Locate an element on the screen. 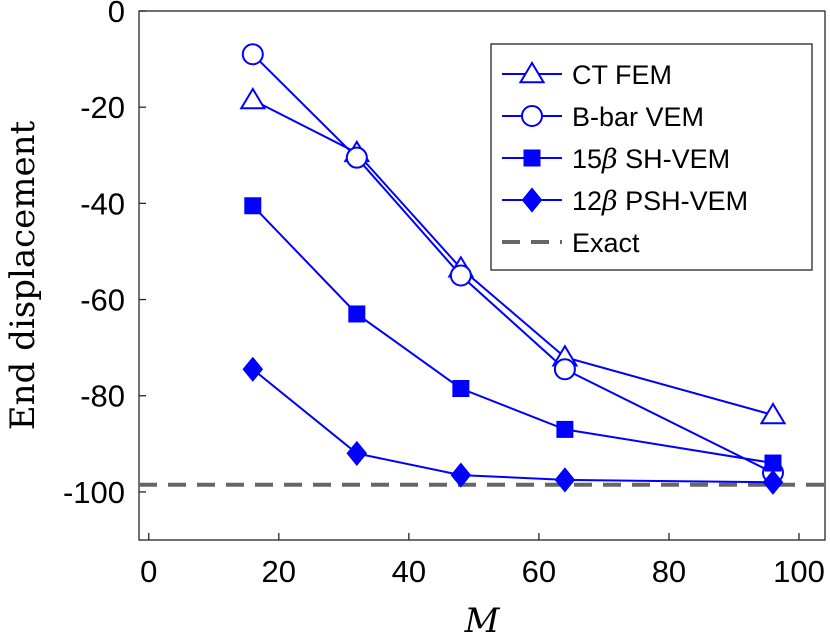  y-tick-label: -80 is located at coordinates (102, 396).